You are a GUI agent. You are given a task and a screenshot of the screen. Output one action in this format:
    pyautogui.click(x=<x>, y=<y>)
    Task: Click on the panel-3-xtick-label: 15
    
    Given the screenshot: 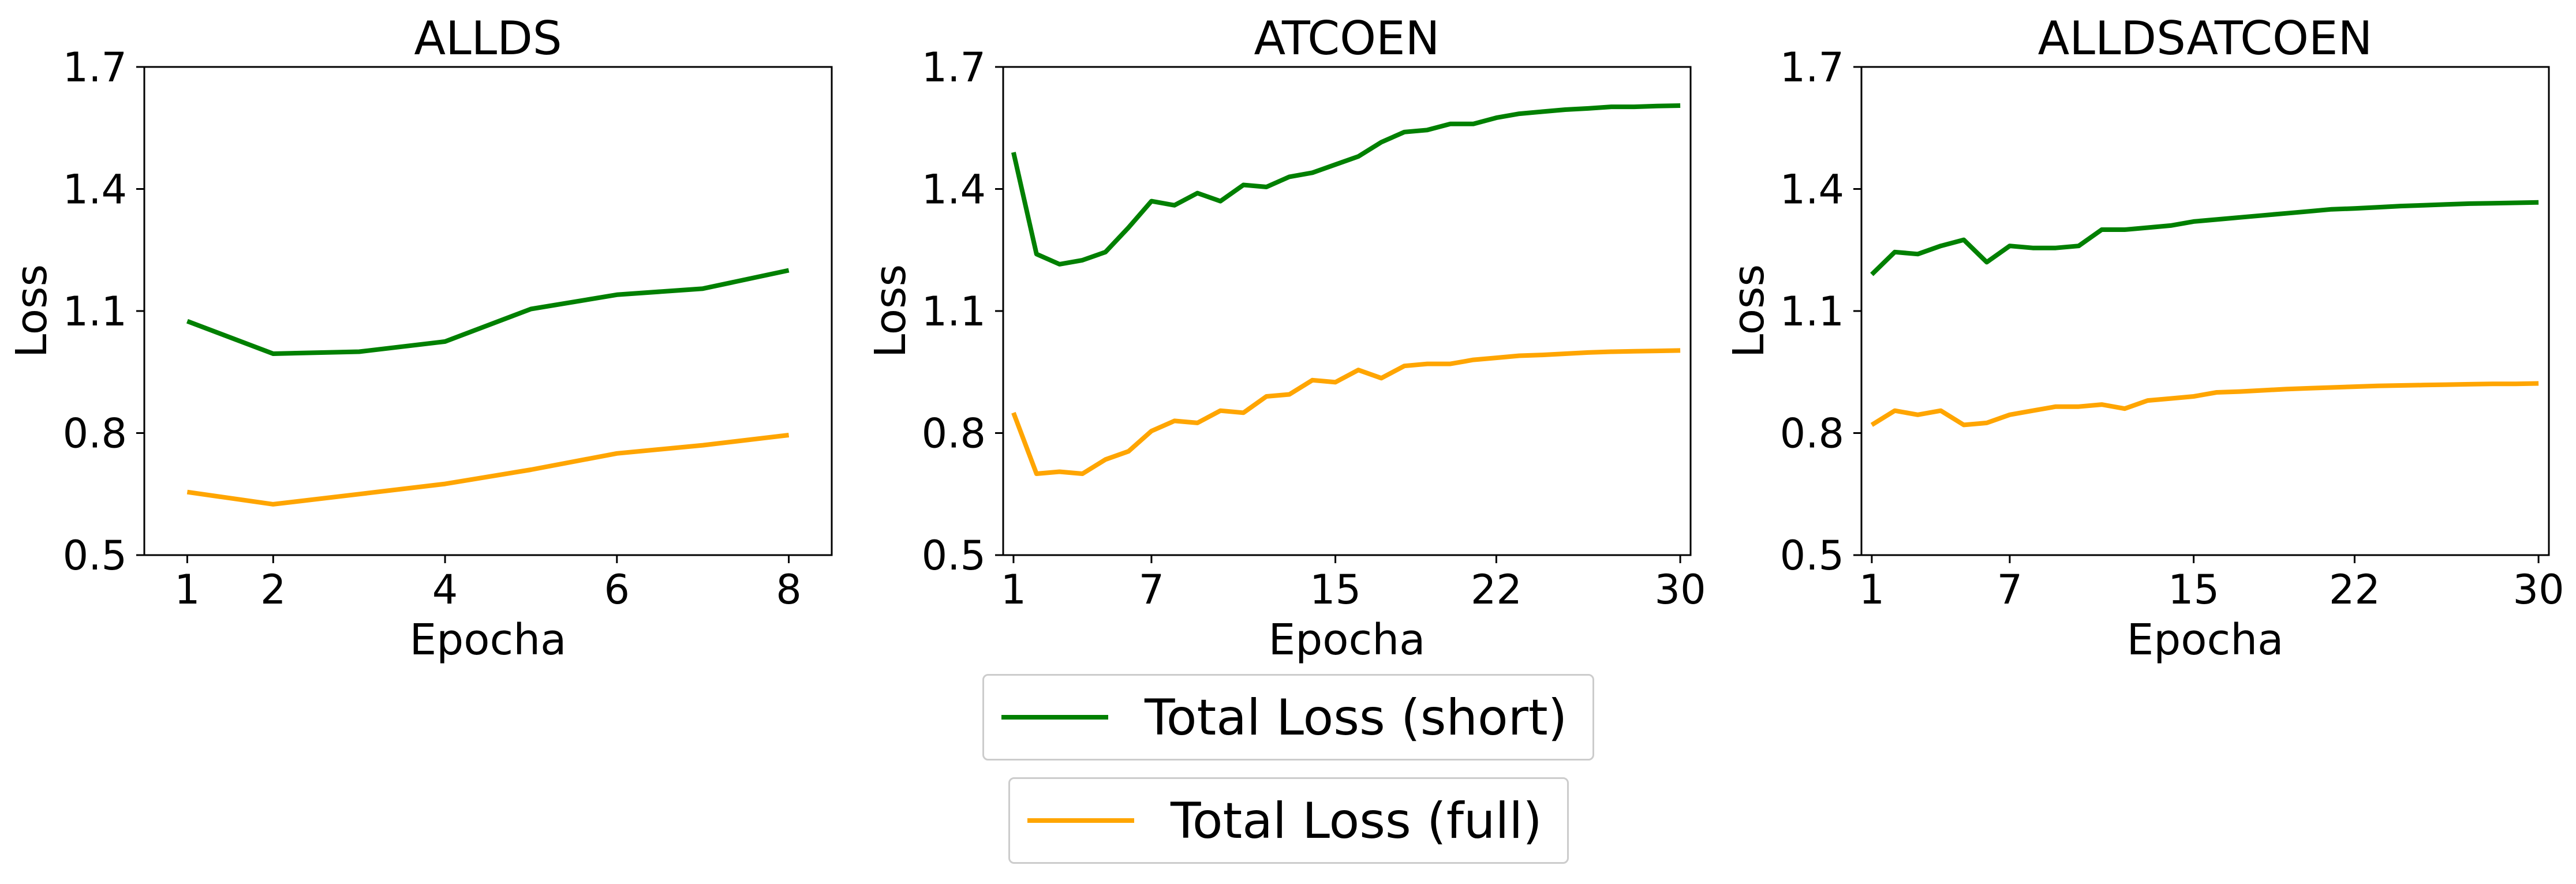 What is the action you would take?
    pyautogui.click(x=2193, y=589)
    